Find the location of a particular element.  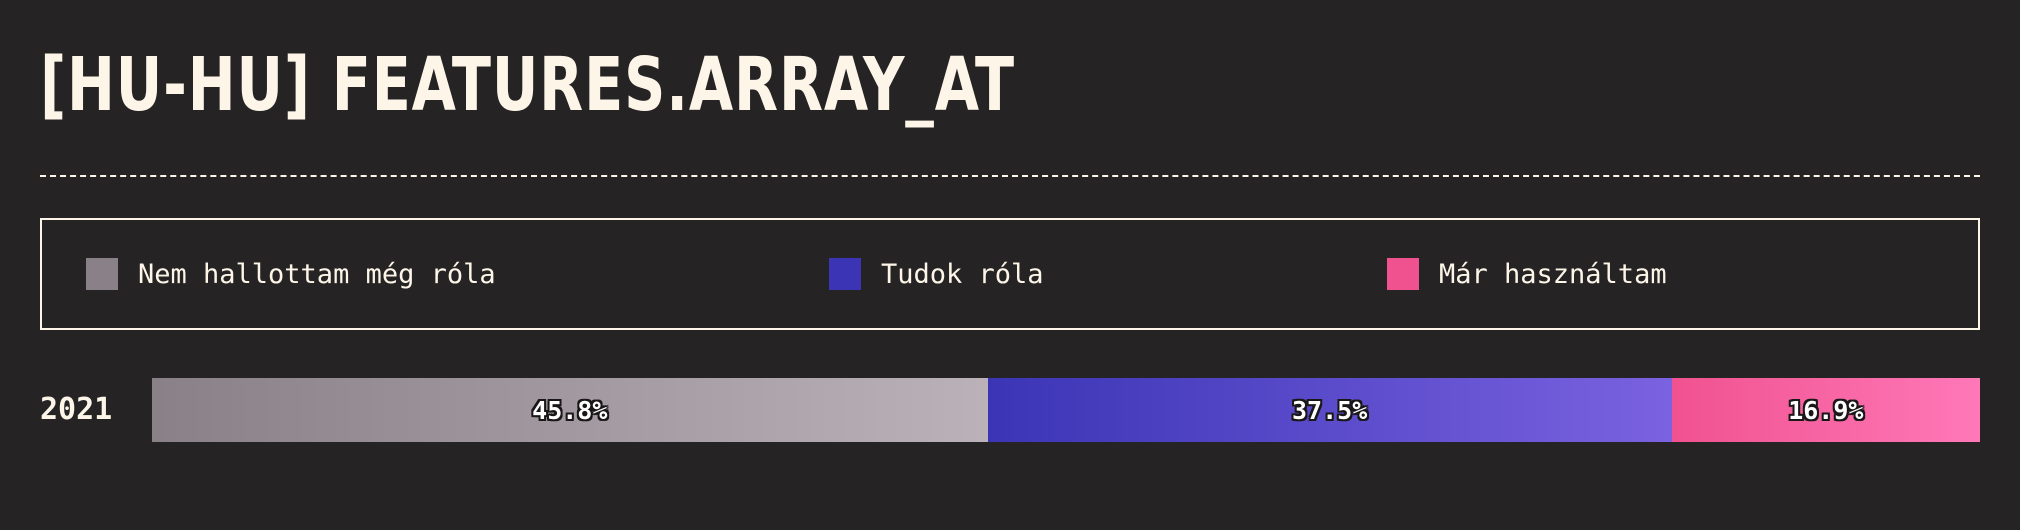

legend-label-know-about: Tudok róla is located at coordinates (962, 274).